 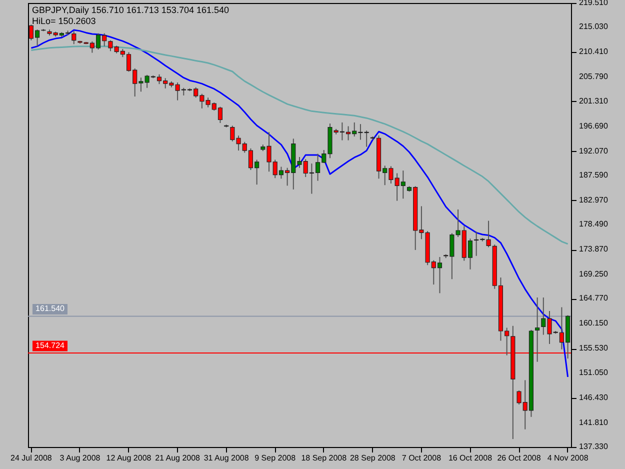 I want to click on x-tick-label: 9 Sep 2008, so click(x=275, y=458).